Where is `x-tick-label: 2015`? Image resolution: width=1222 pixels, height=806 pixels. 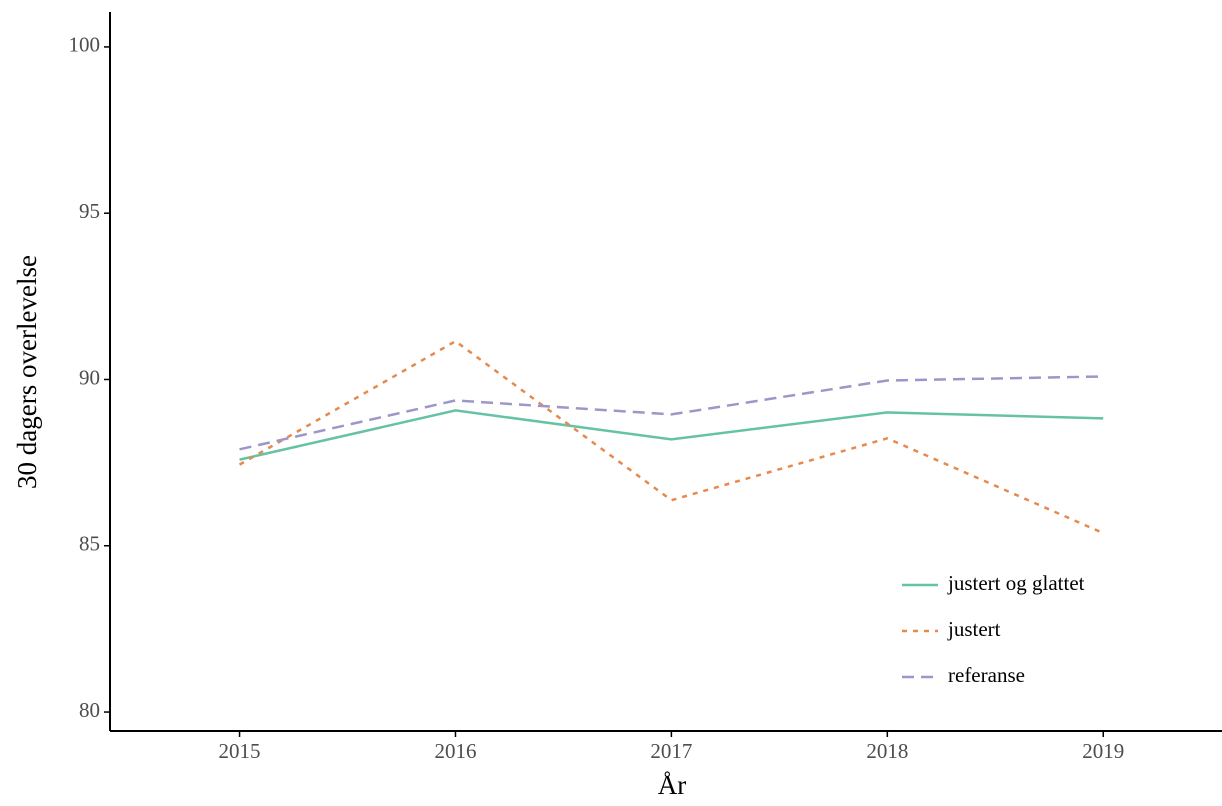 x-tick-label: 2015 is located at coordinates (240, 751).